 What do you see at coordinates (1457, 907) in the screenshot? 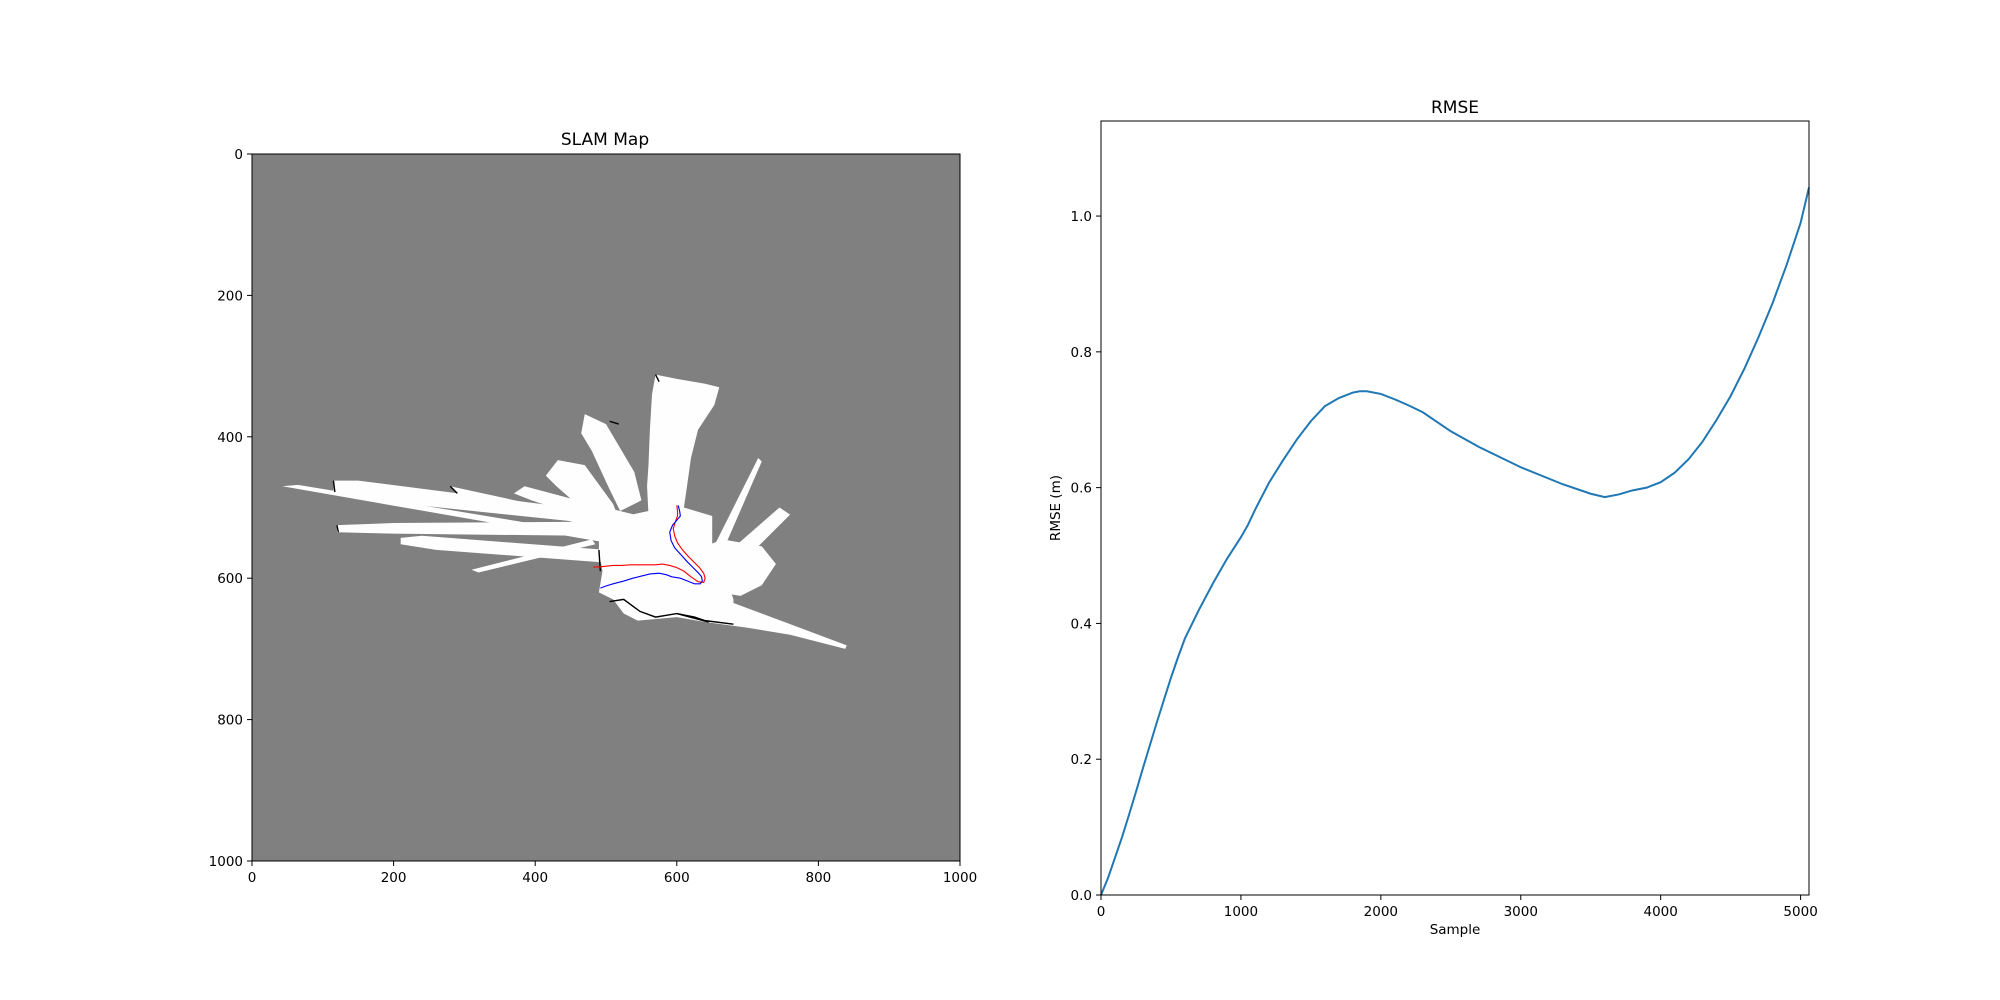
I see `rmse-x-axis: 0 1000 2000 3000 4000 5000` at bounding box center [1457, 907].